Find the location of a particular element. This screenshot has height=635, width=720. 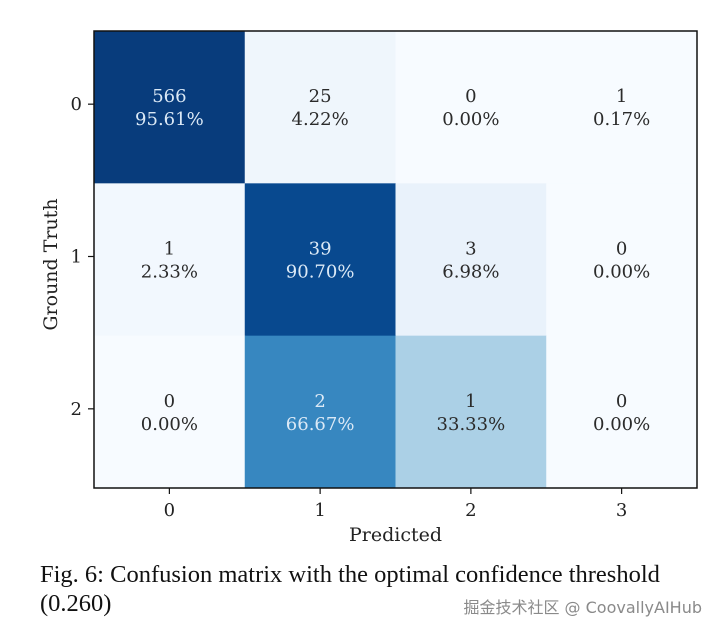

cell-count-r1-c0: 1 is located at coordinates (169, 249).